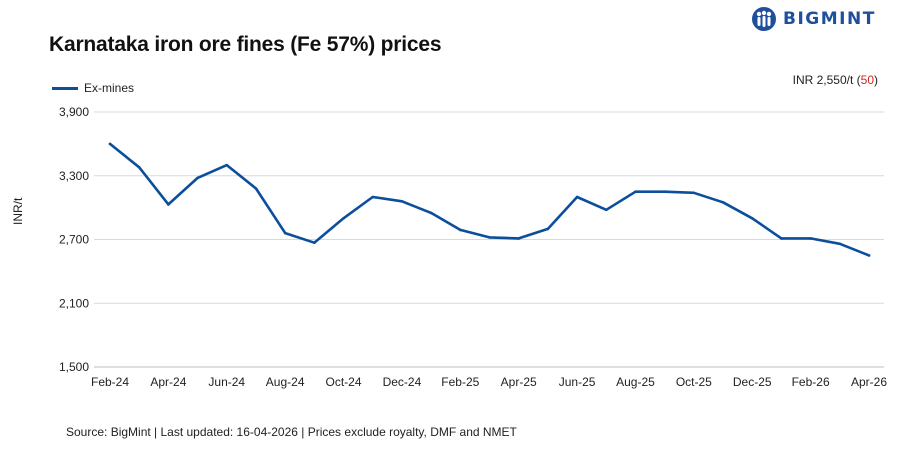 The height and width of the screenshot is (462, 907). I want to click on latest-price-note: INR 2,550/t (50), so click(835, 80).